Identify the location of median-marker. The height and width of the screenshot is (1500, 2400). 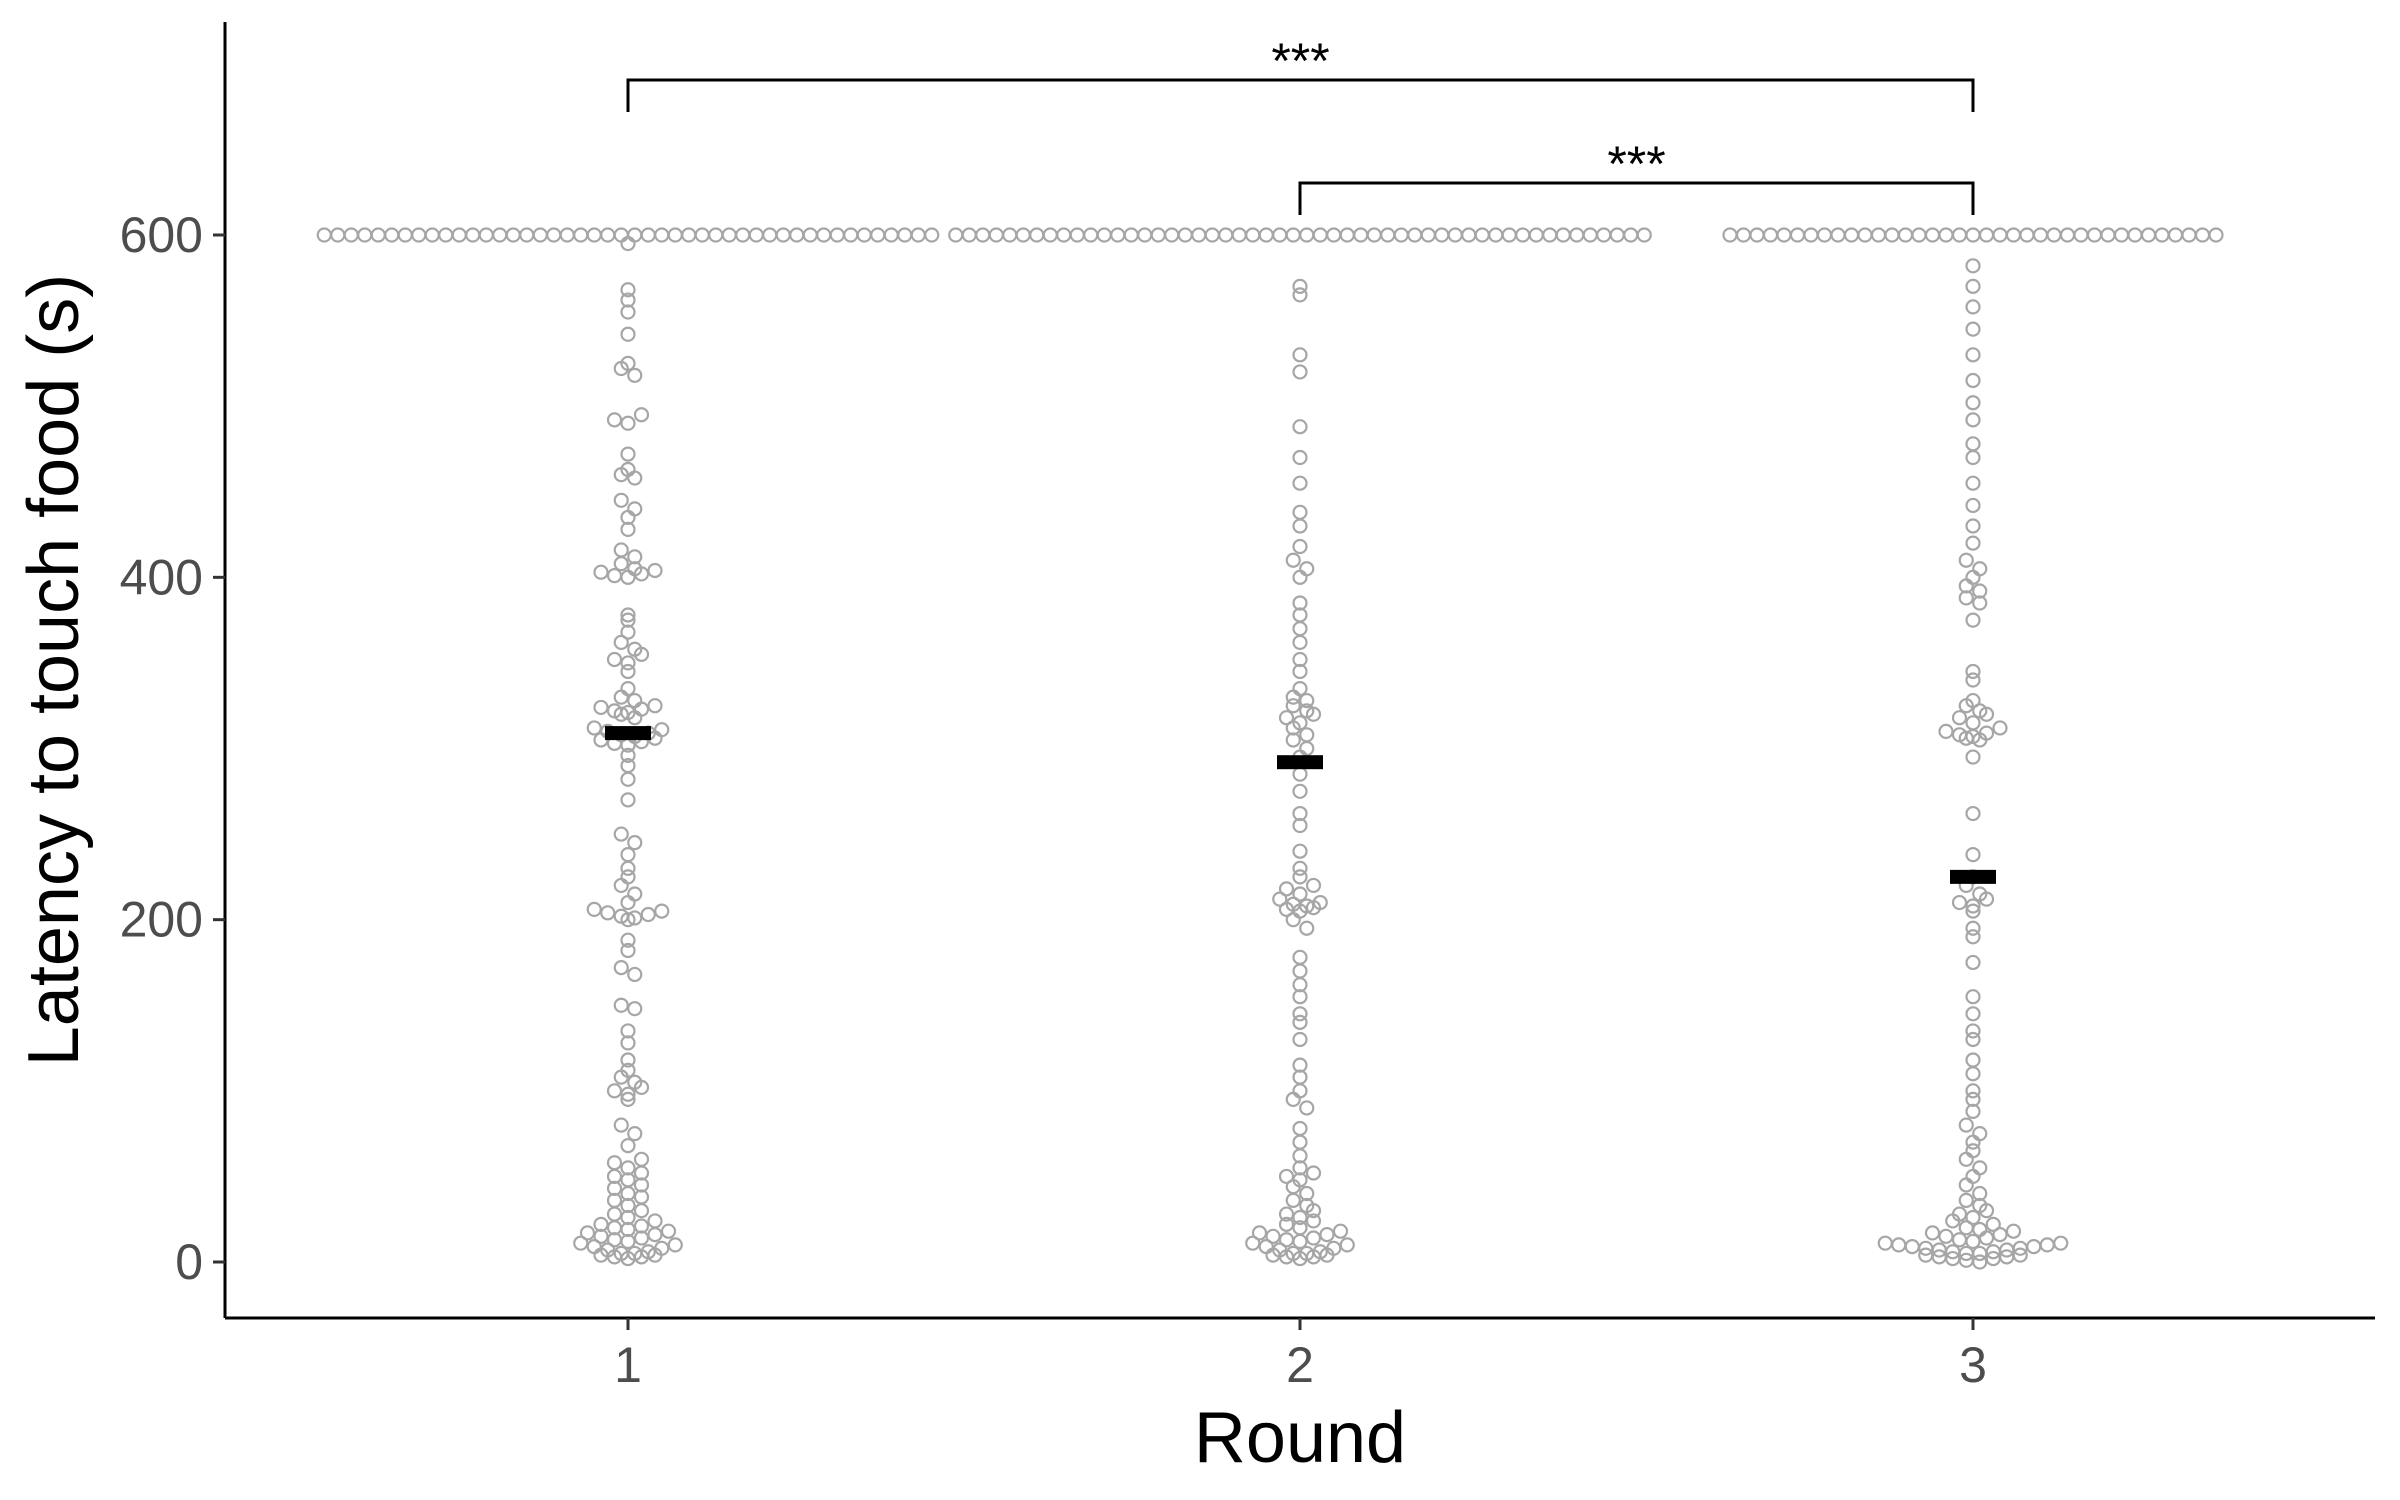
(1973, 876).